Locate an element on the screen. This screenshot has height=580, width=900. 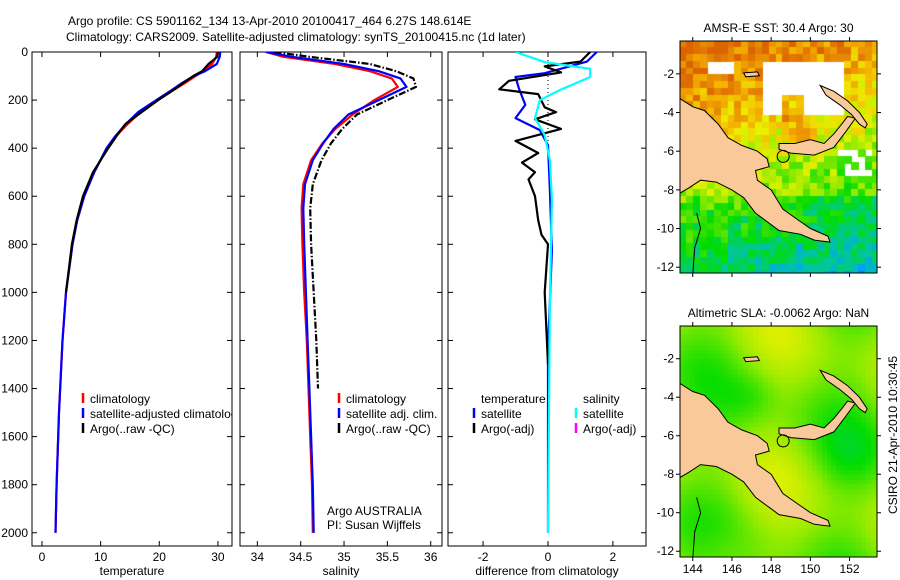
x-tick-label: 10 is located at coordinates (101, 557).